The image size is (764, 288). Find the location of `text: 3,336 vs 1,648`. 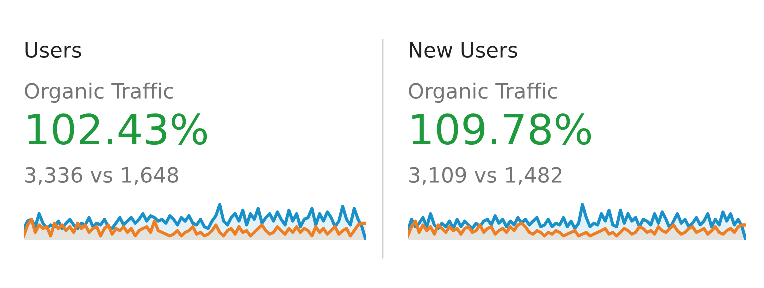

text: 3,336 vs 1,648 is located at coordinates (102, 176).